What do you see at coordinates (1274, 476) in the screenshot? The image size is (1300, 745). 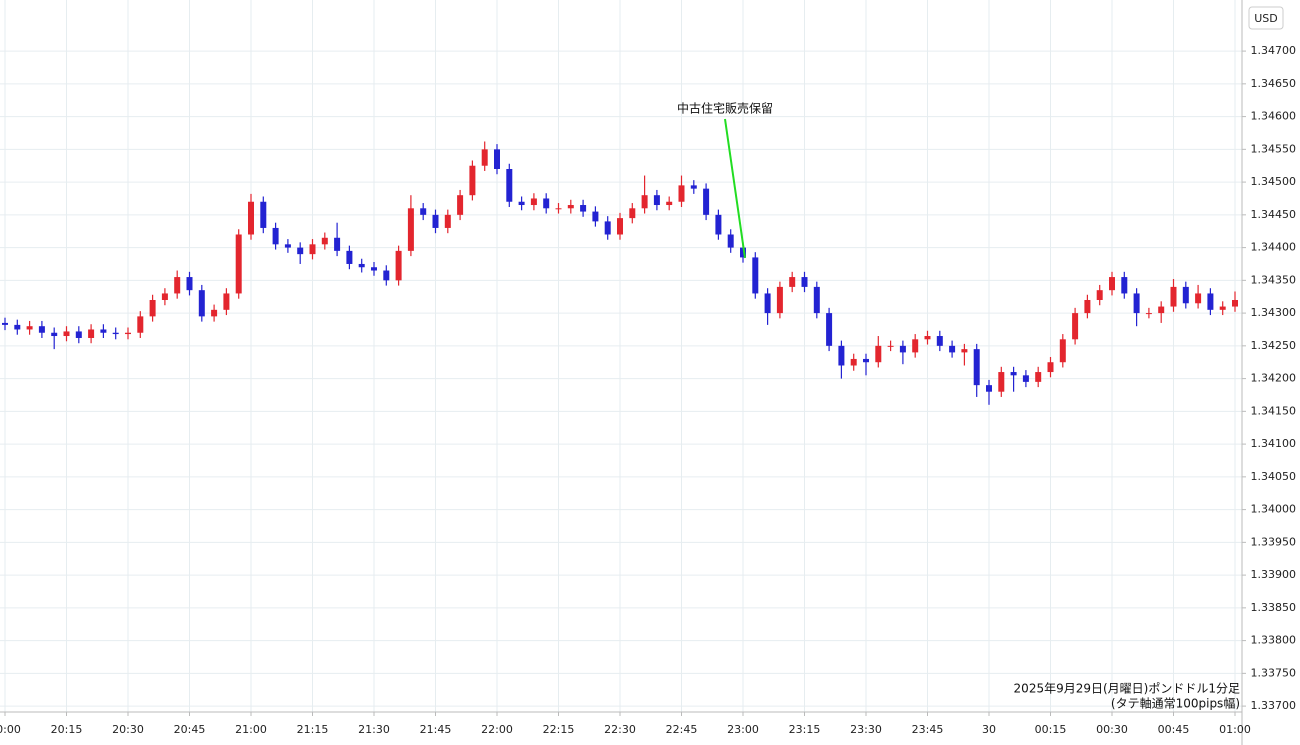 I see `y-tick-label: 1.34050` at bounding box center [1274, 476].